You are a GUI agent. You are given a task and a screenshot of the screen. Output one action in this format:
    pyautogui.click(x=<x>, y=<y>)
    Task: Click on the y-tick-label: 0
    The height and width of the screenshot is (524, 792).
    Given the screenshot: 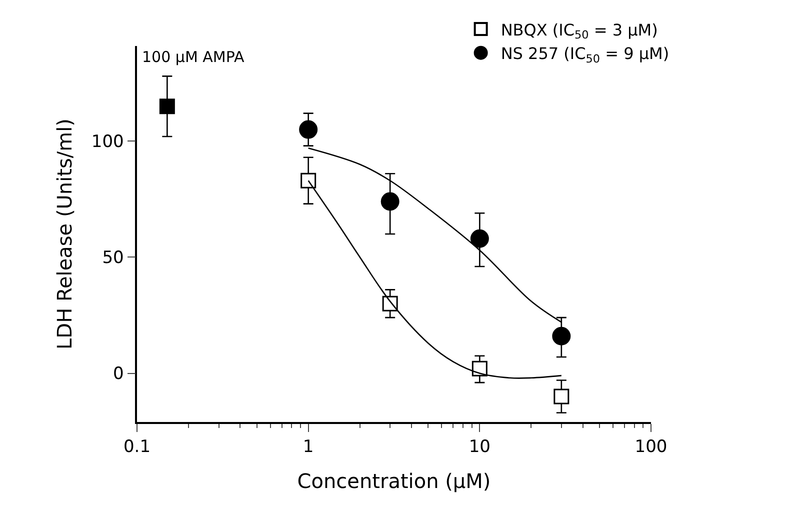 What is the action you would take?
    pyautogui.click(x=118, y=374)
    